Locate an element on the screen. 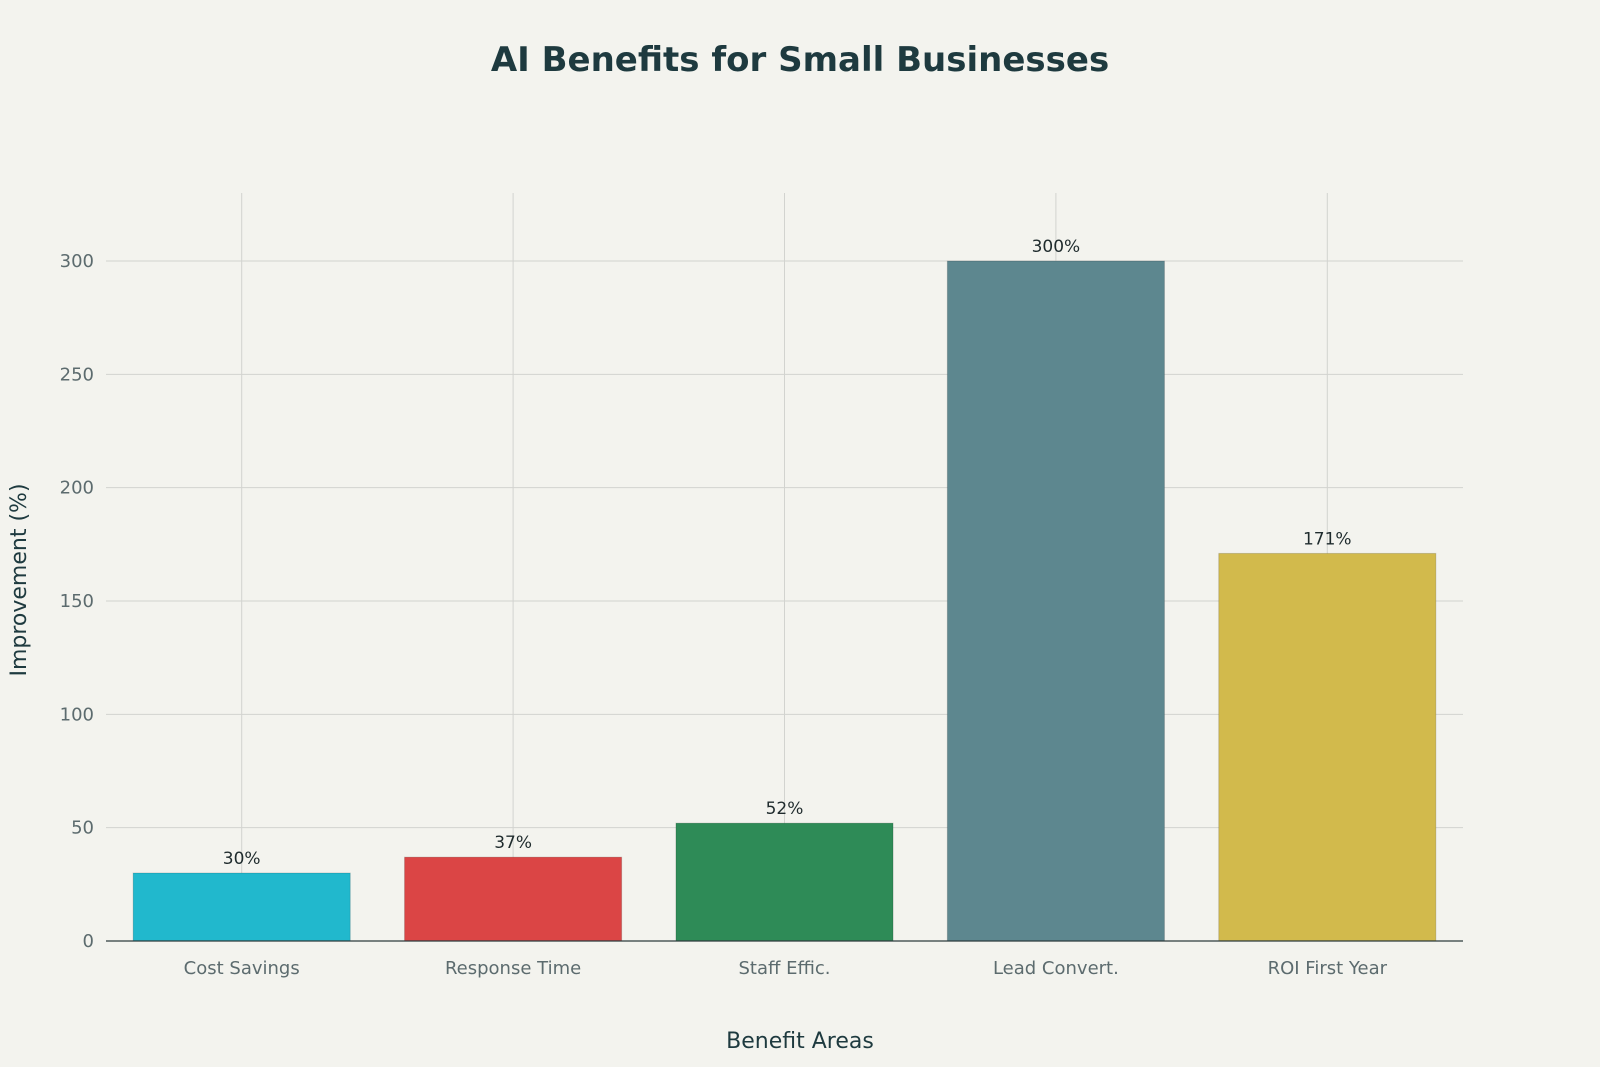 The width and height of the screenshot is (1600, 1067). y-tick-label: 50 is located at coordinates (82, 828).